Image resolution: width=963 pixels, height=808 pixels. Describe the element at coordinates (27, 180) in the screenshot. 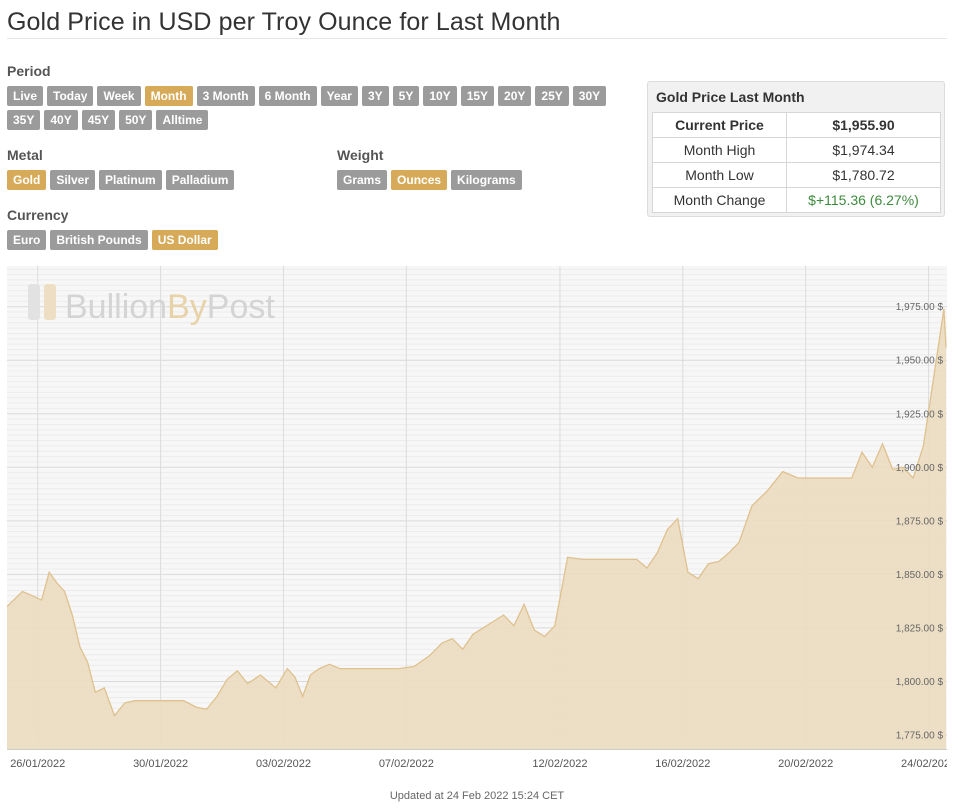

I see `metal-option-button: Gold` at that location.